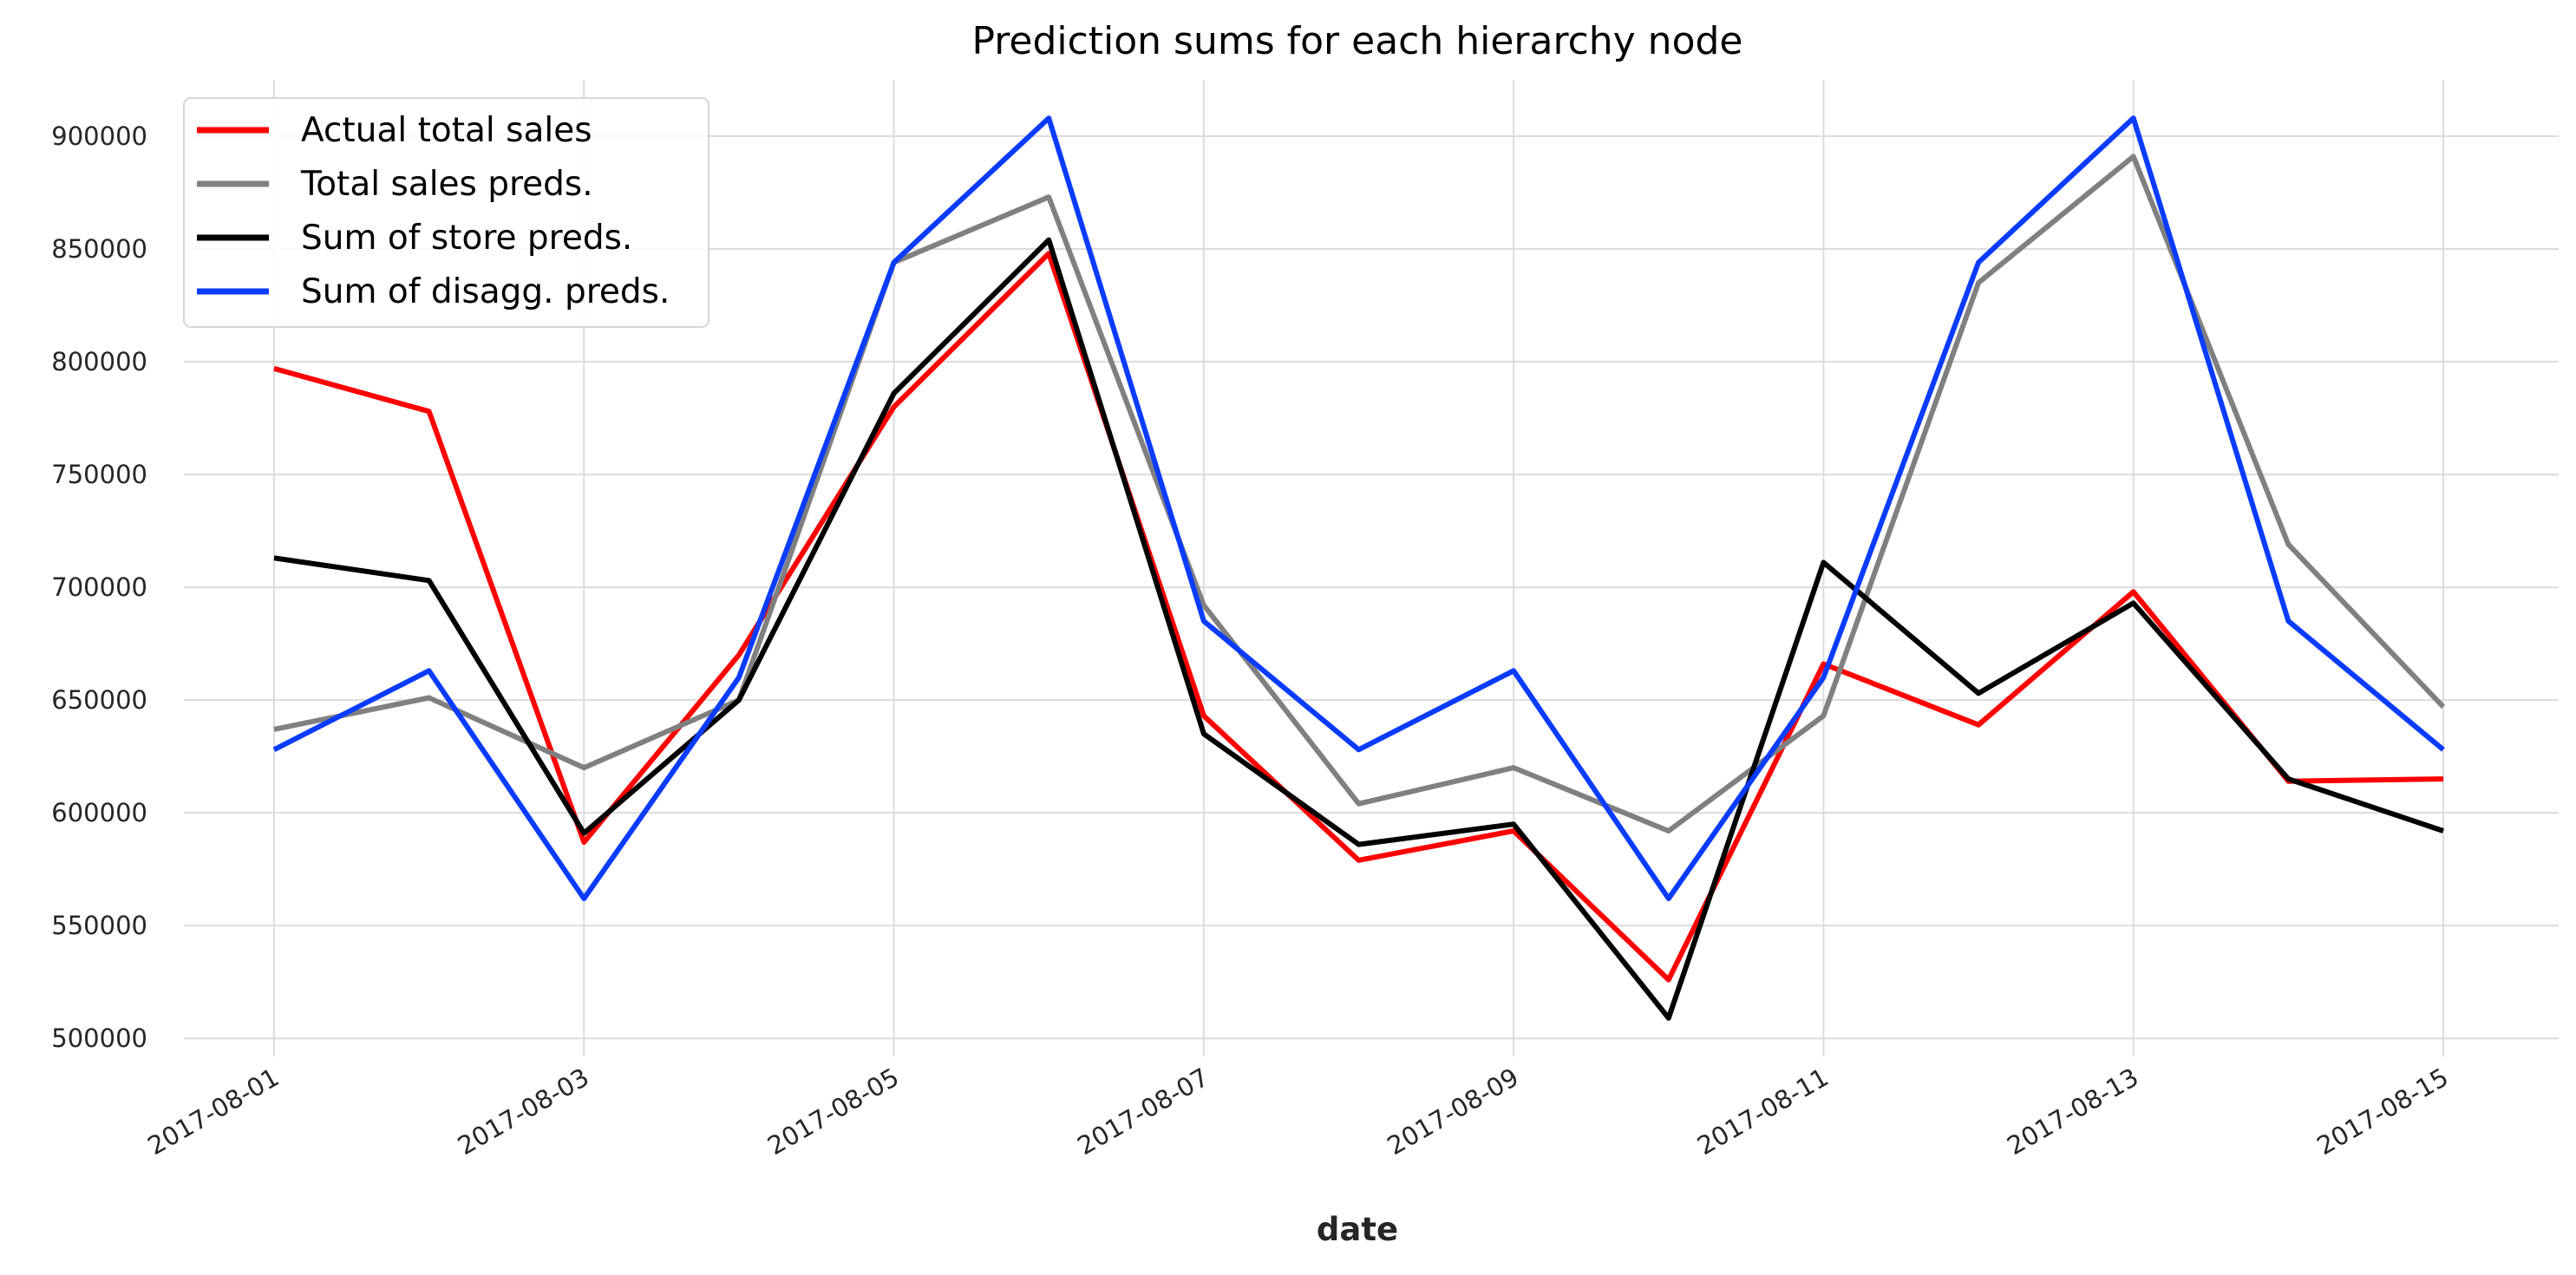  Describe the element at coordinates (446, 184) in the screenshot. I see `legend-label: Total sales preds.` at that location.